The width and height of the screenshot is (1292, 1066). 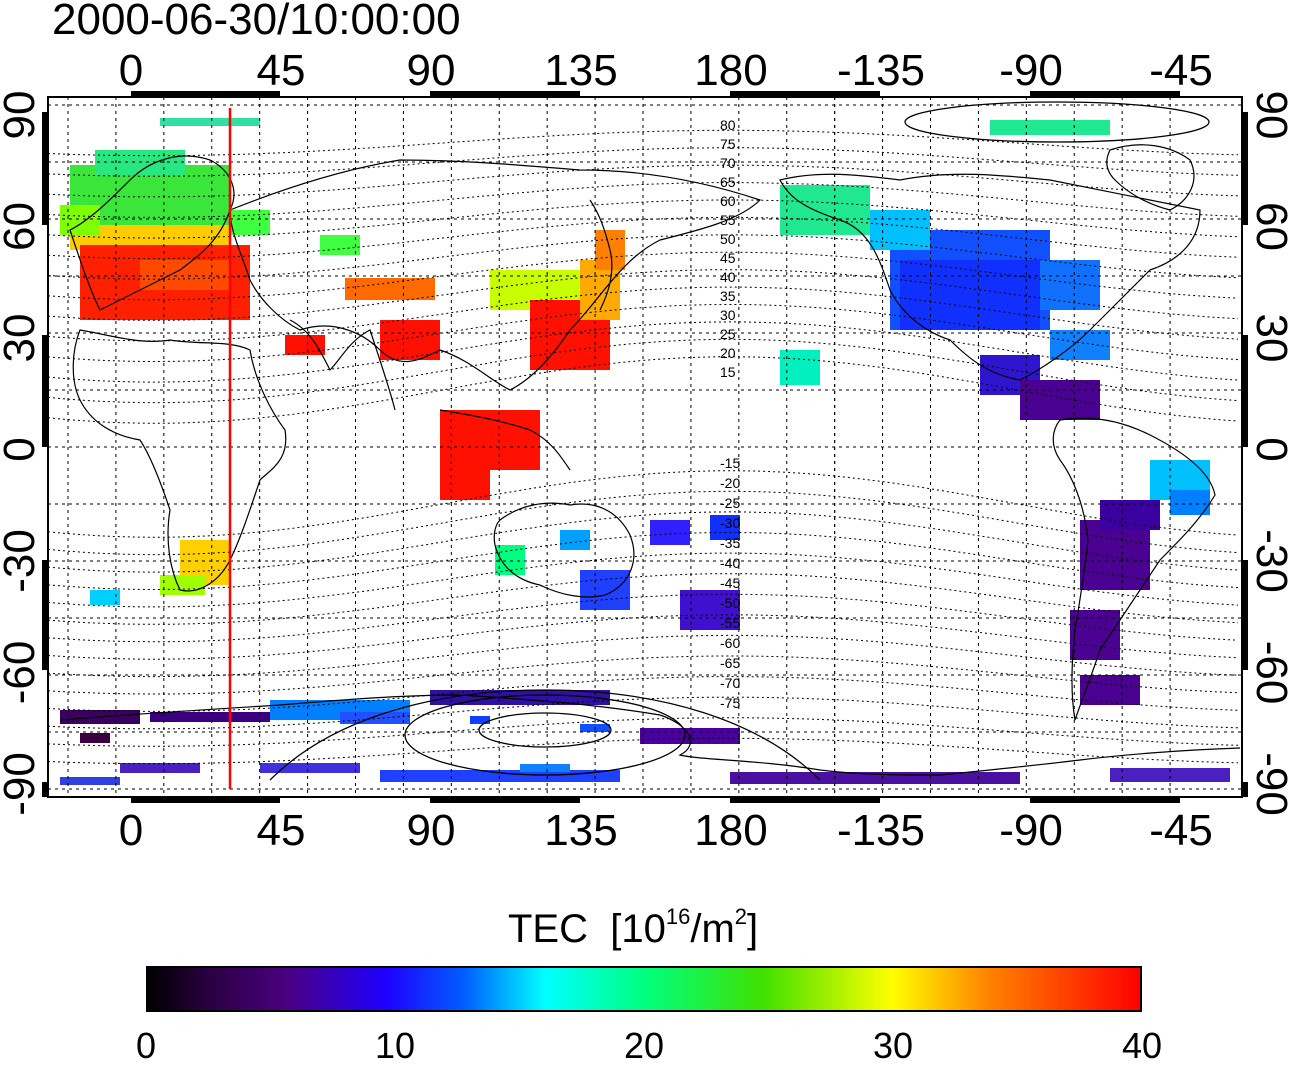 I want to click on right-lat-label: 0, so click(x=1269, y=449).